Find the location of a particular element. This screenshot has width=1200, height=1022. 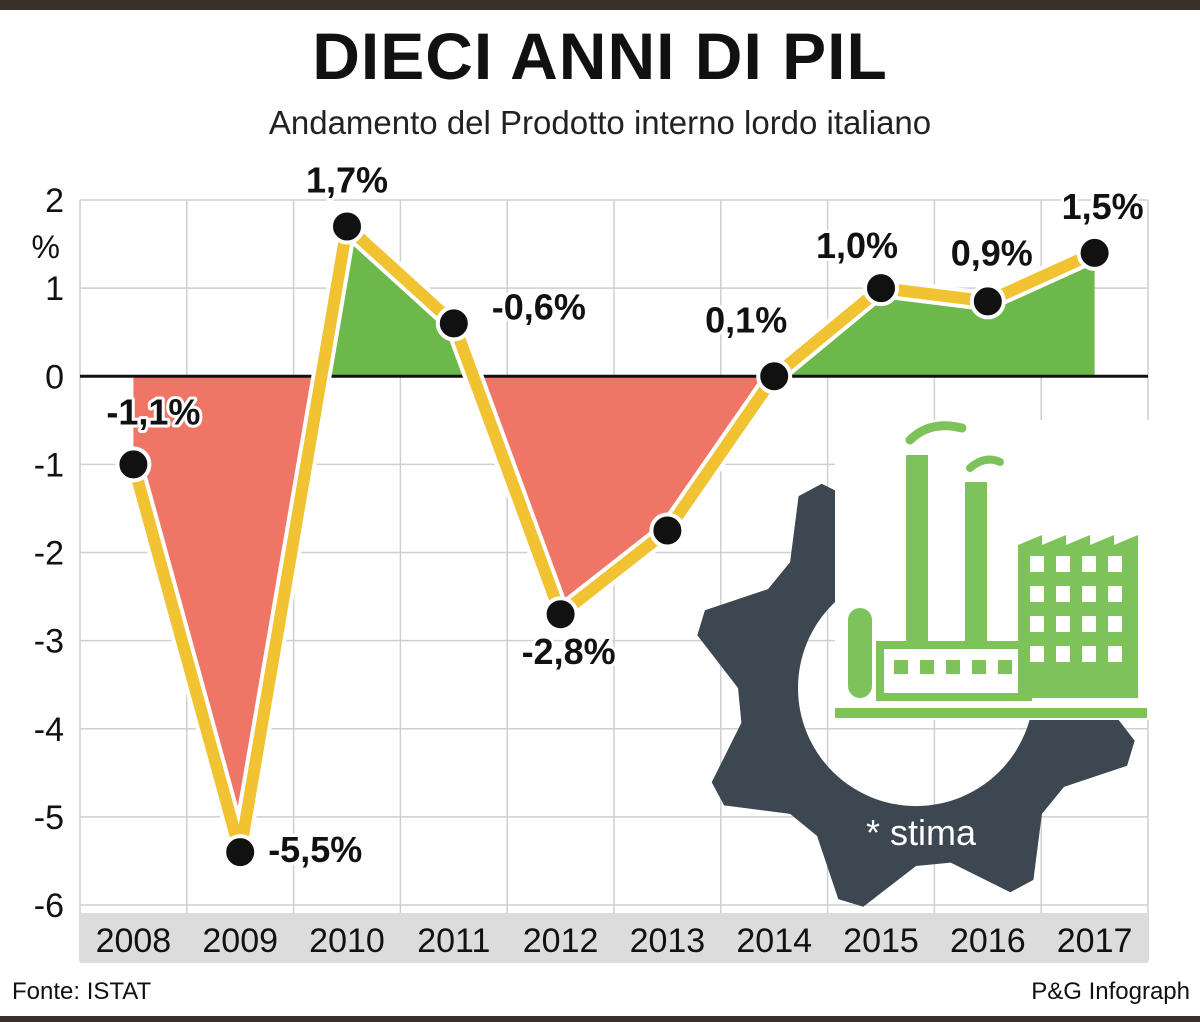

data-point-2008 is located at coordinates (133, 464).